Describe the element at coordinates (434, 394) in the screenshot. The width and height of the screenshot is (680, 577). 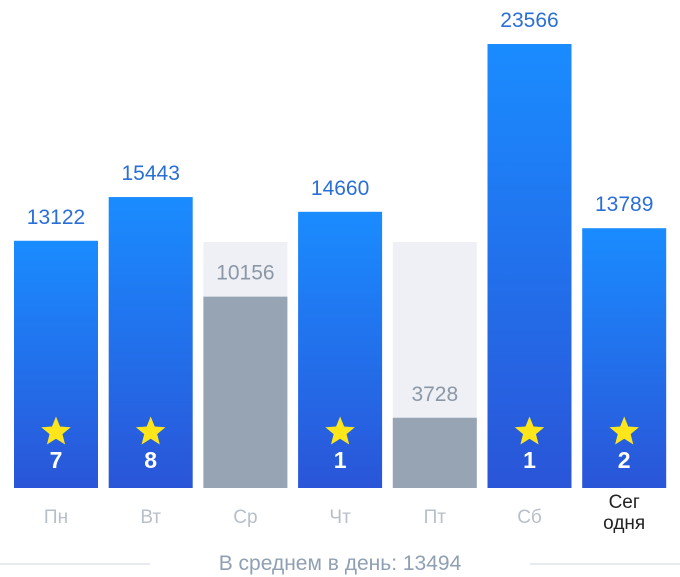
I see `value-label: 3728` at that location.